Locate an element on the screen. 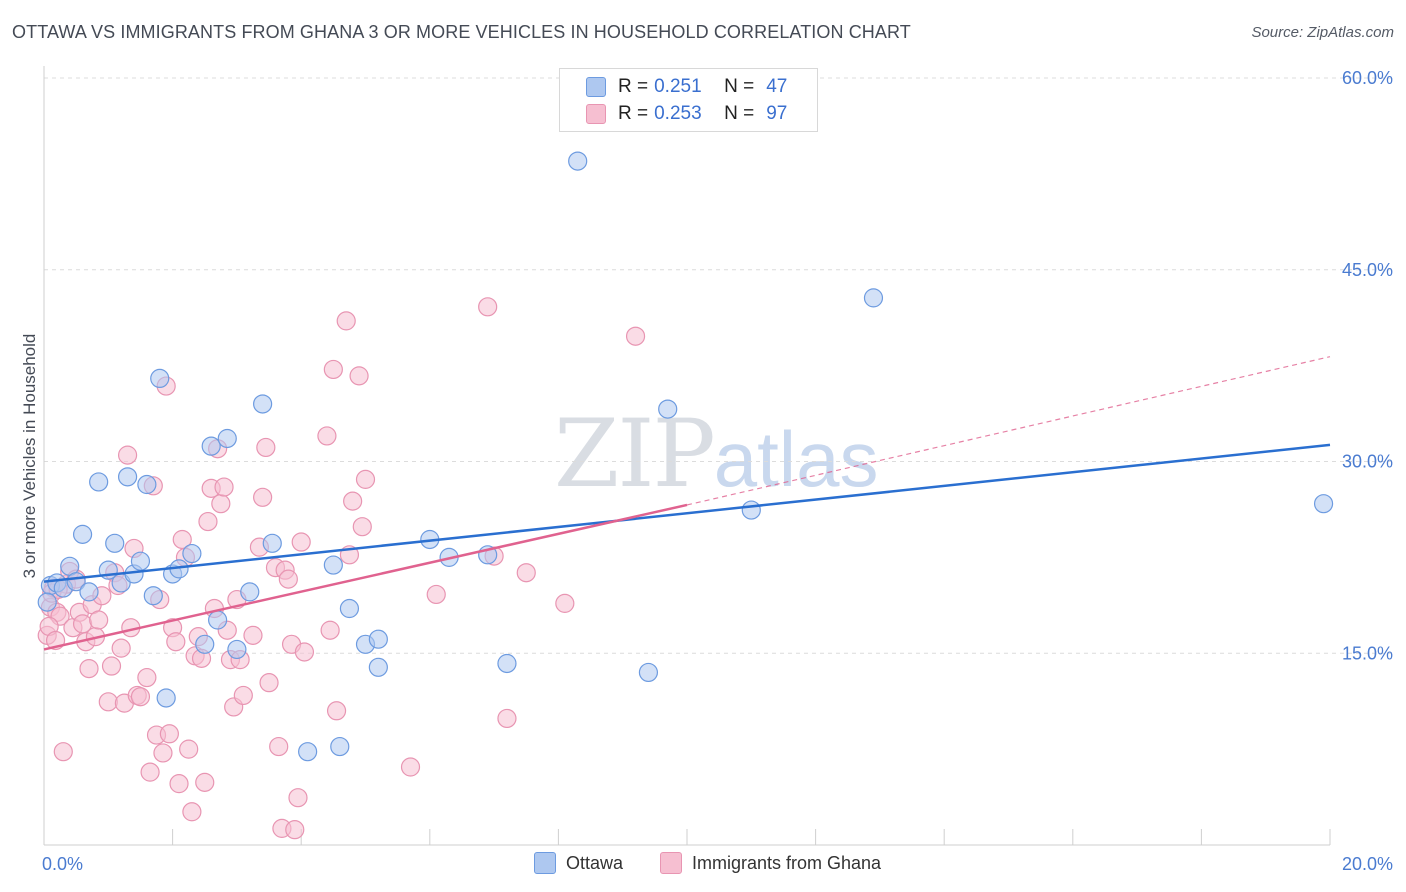 This screenshot has height=892, width=1406. watermark: ZIPatlas is located at coordinates (716, 454).